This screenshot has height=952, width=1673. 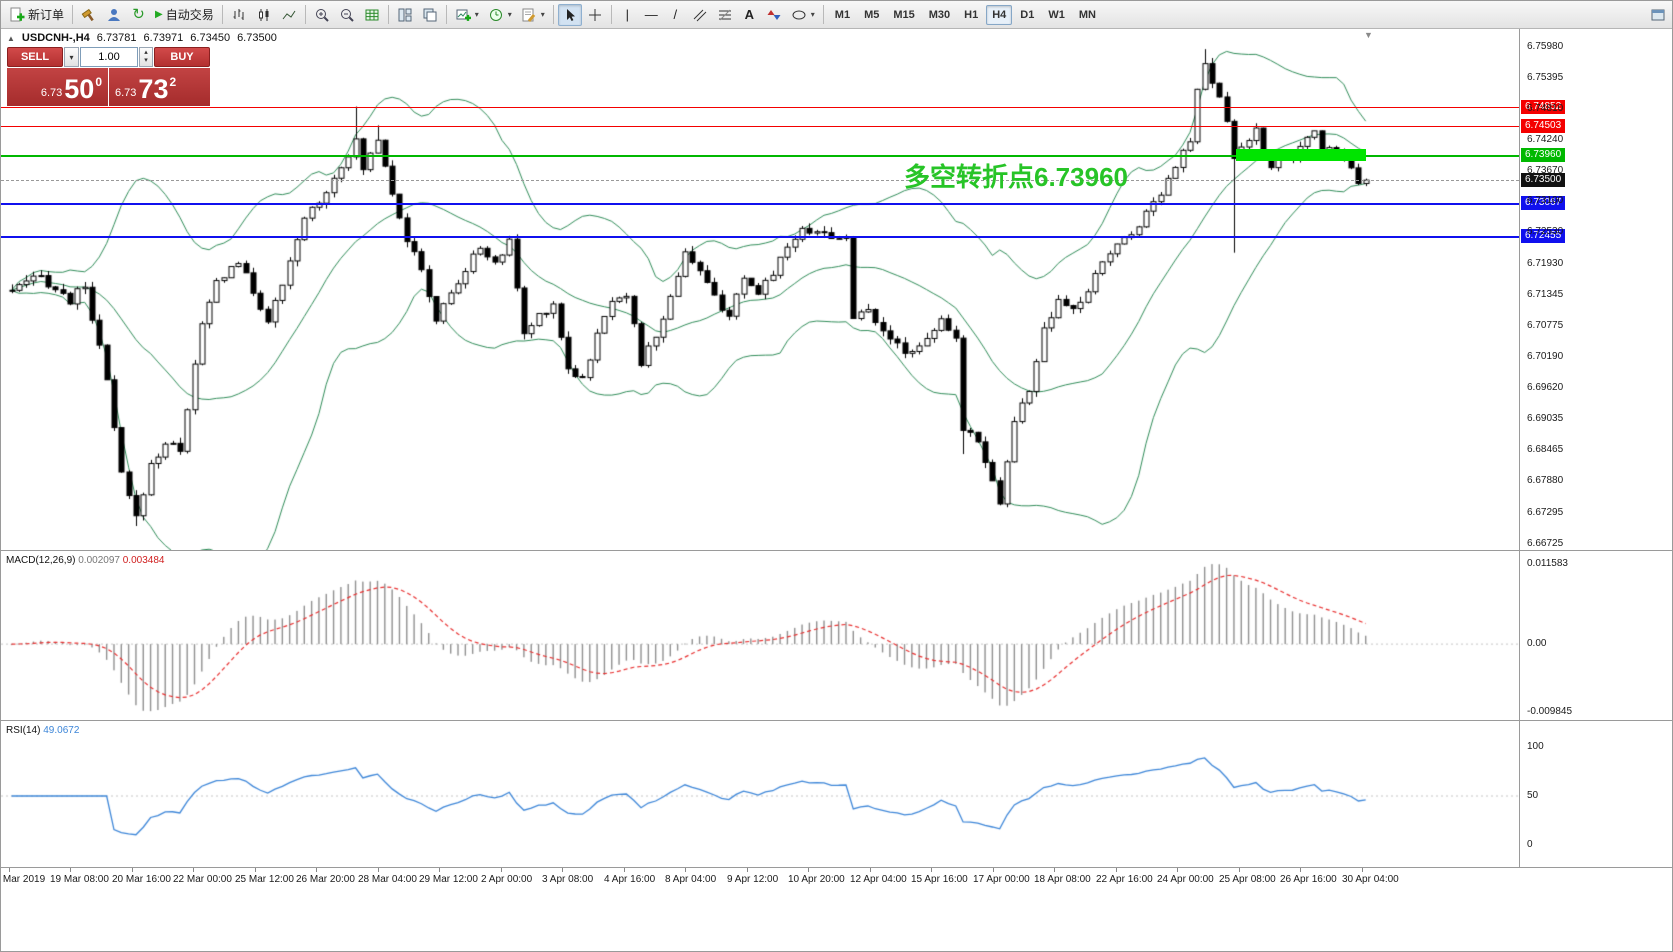 I want to click on new-order-button: 新订单, so click(x=36, y=15).